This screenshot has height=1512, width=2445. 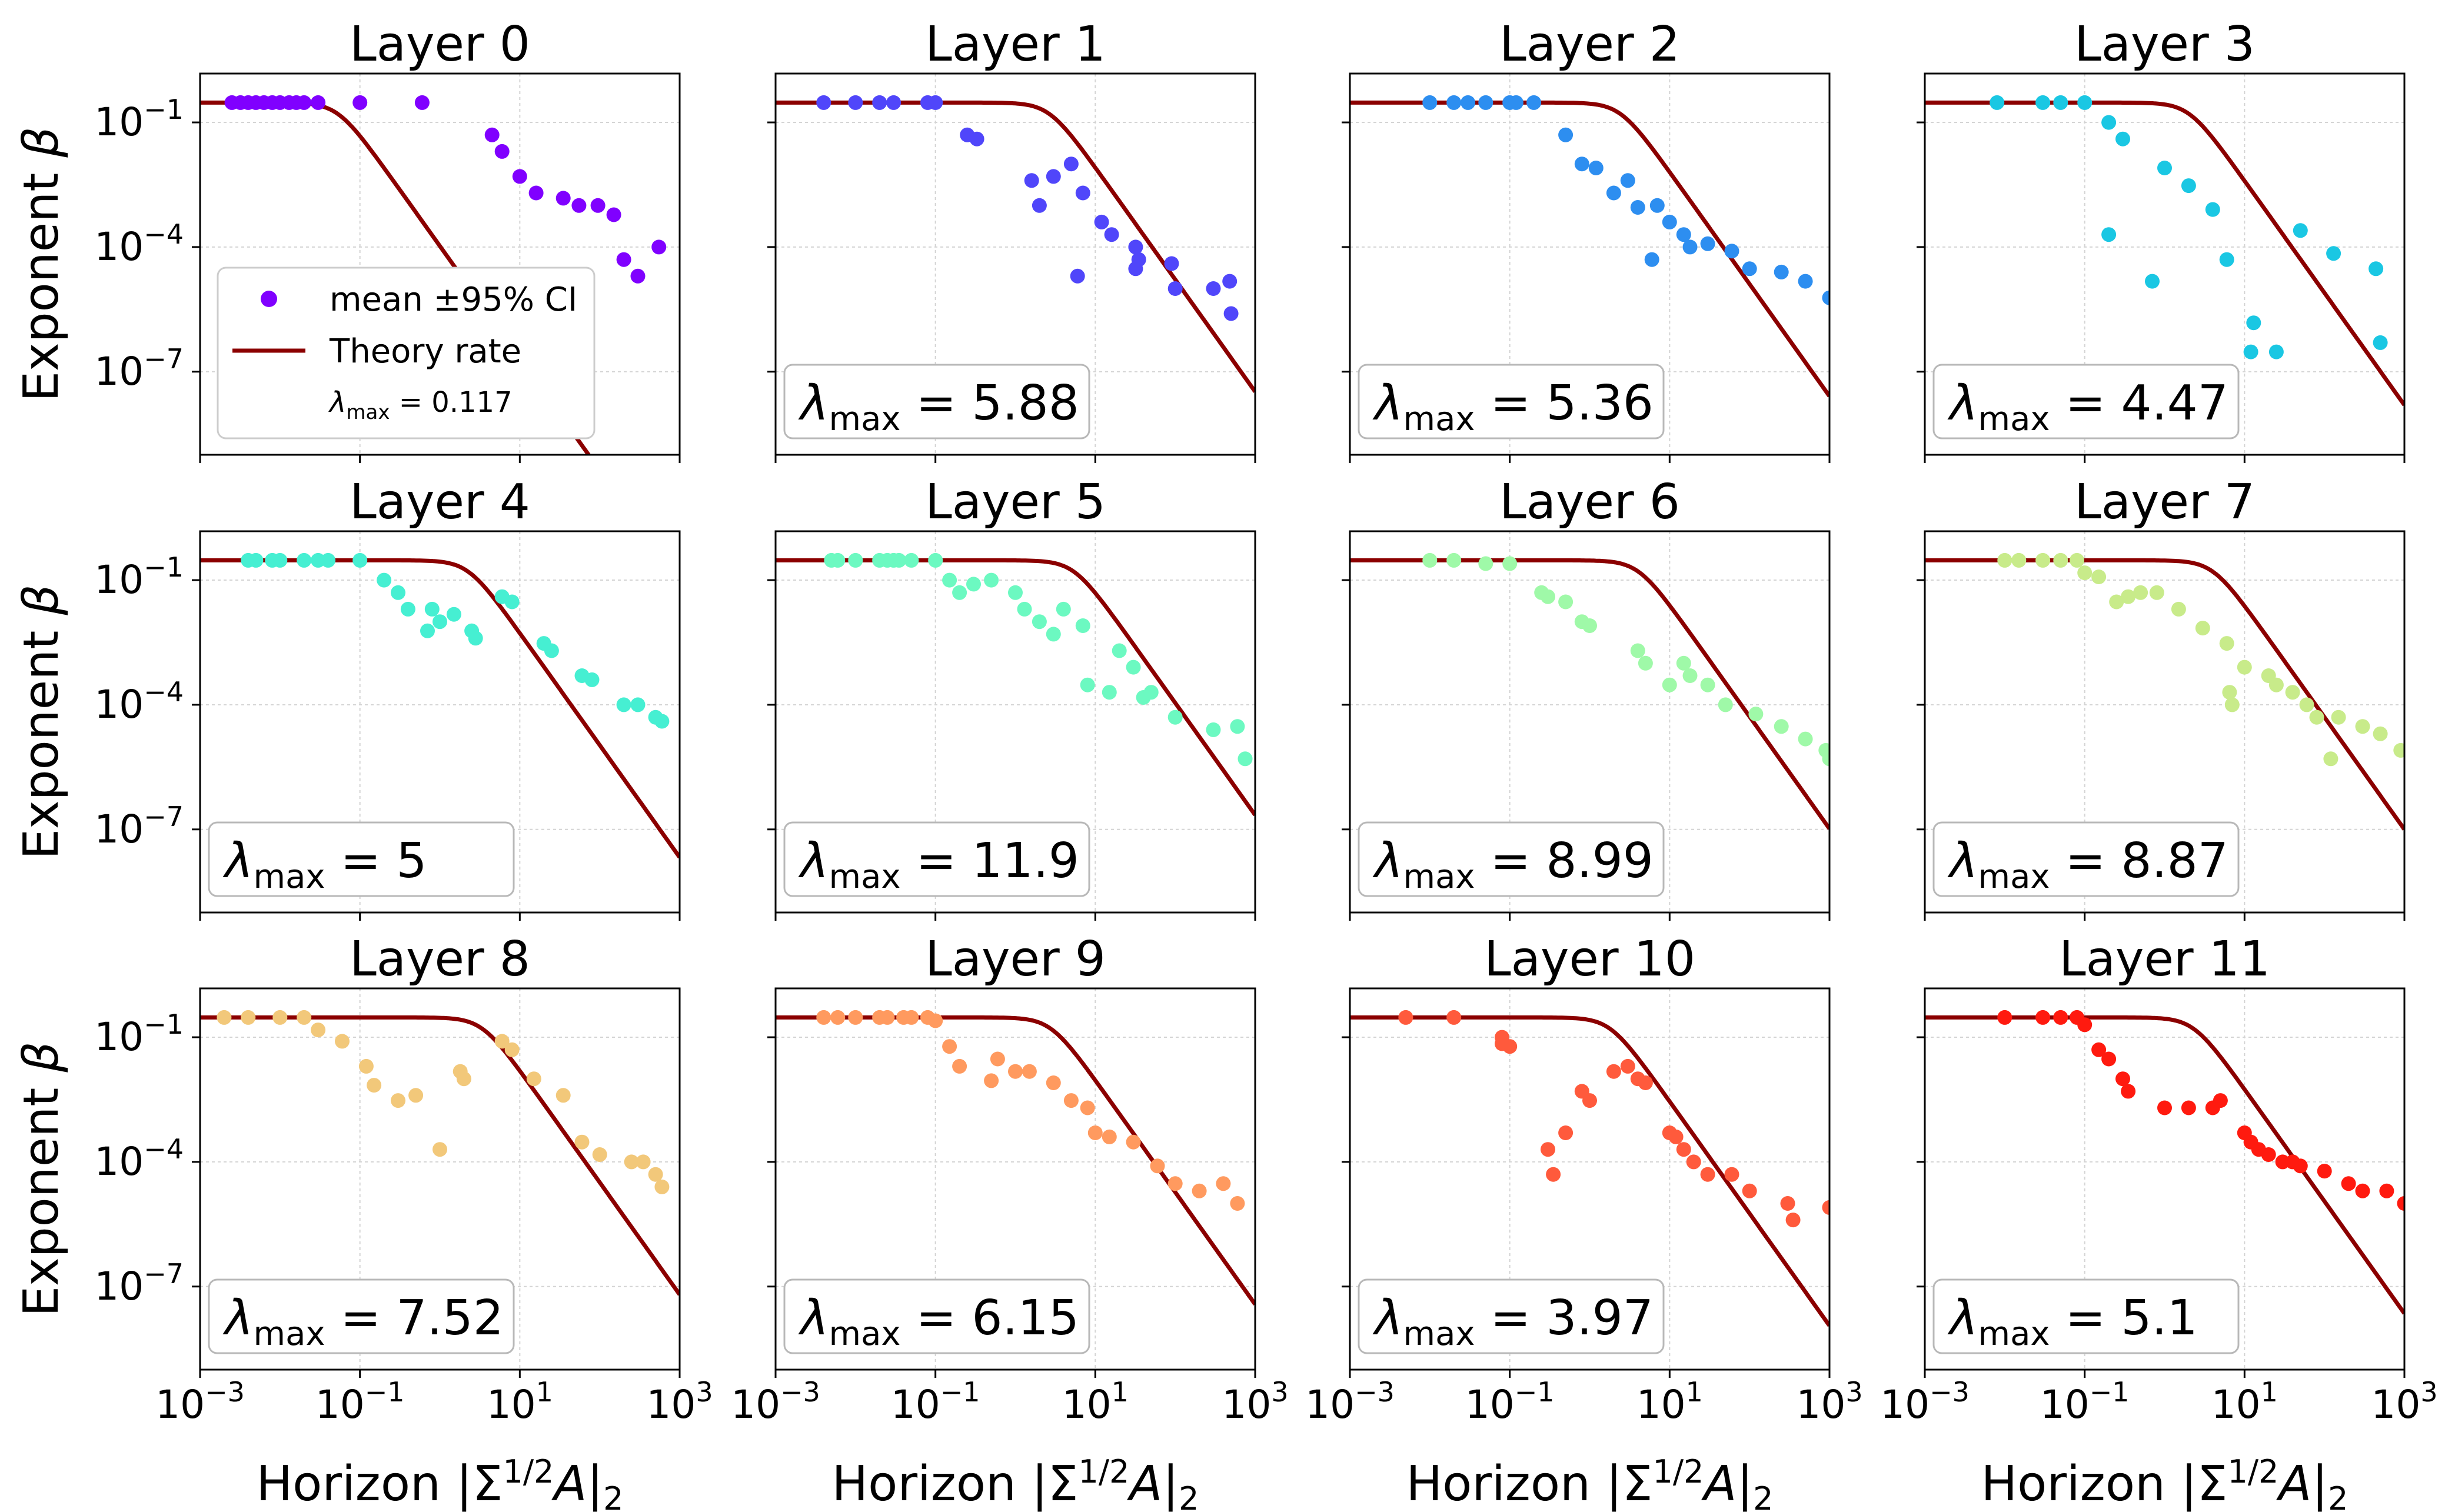 I want to click on lambda-label: λmax = 8.87, so click(x=2087, y=864).